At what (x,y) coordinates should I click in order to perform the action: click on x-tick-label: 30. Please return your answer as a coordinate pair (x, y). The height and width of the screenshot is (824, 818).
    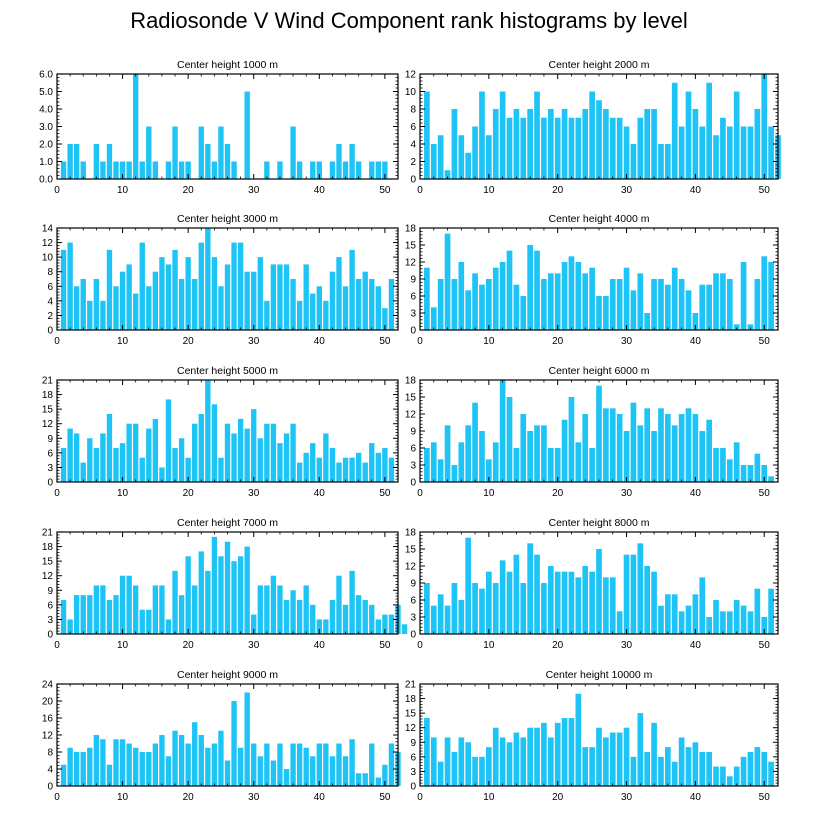
    Looking at the image, I should click on (627, 645).